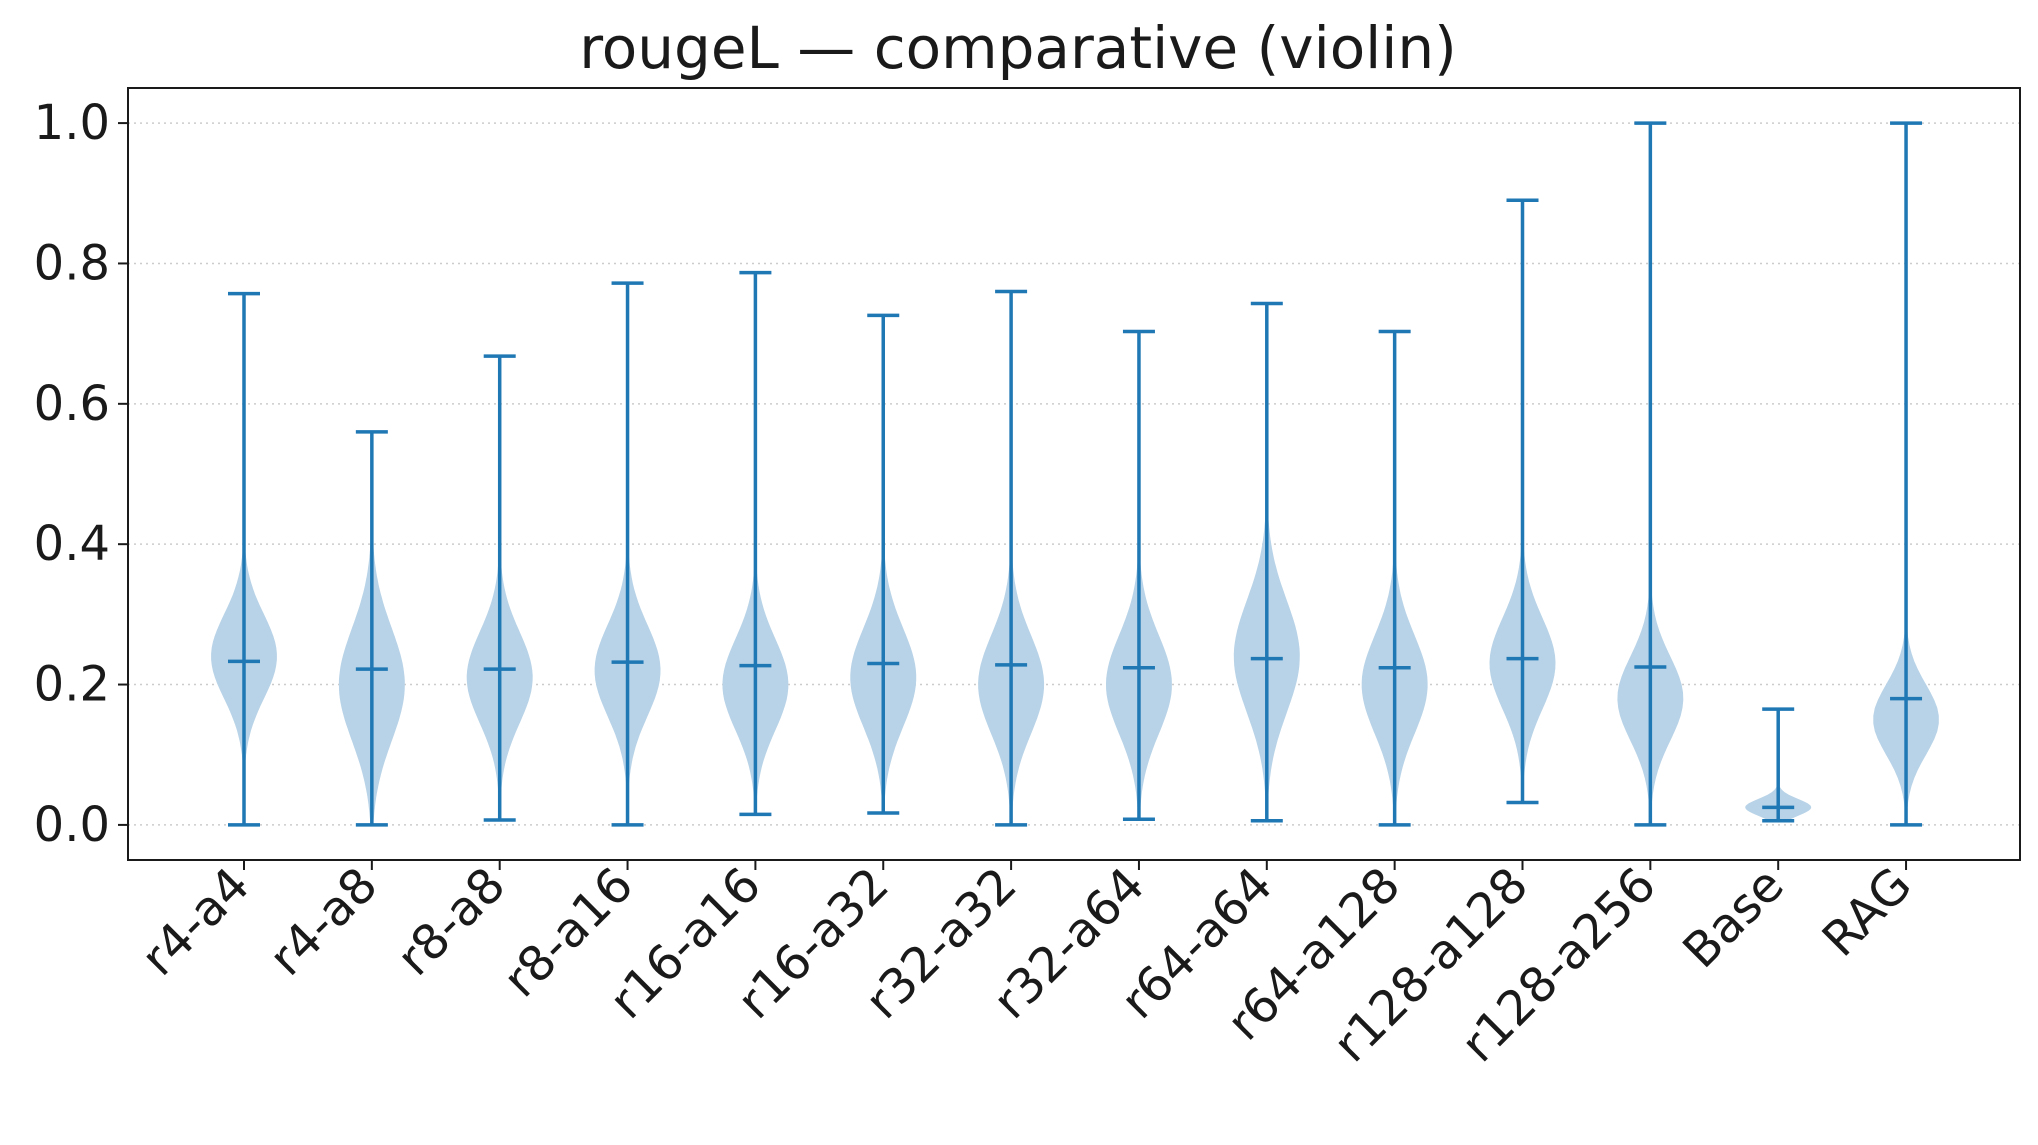  I want to click on y-tick-label: 1.0, so click(72, 123).